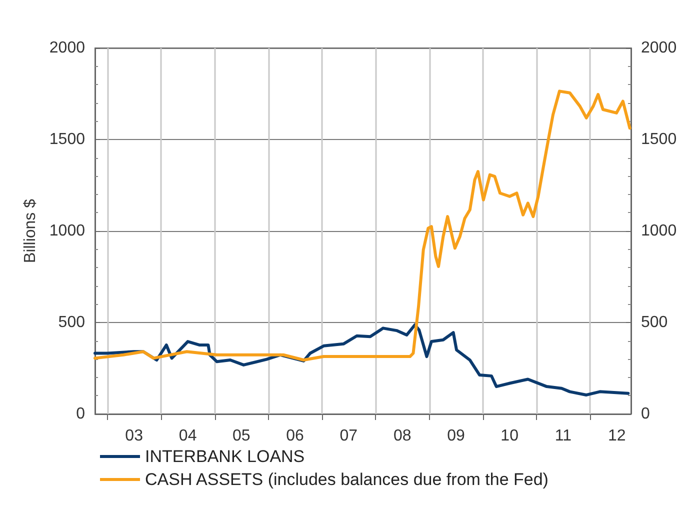 This screenshot has width=691, height=521. Describe the element at coordinates (659, 231) in the screenshot. I see `y2-tick-label: 1000` at that location.